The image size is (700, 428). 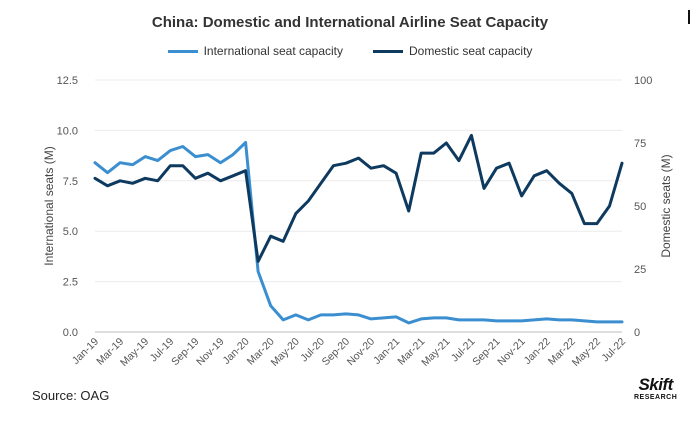 I want to click on x-tick-label: Nov-20, so click(x=361, y=352).